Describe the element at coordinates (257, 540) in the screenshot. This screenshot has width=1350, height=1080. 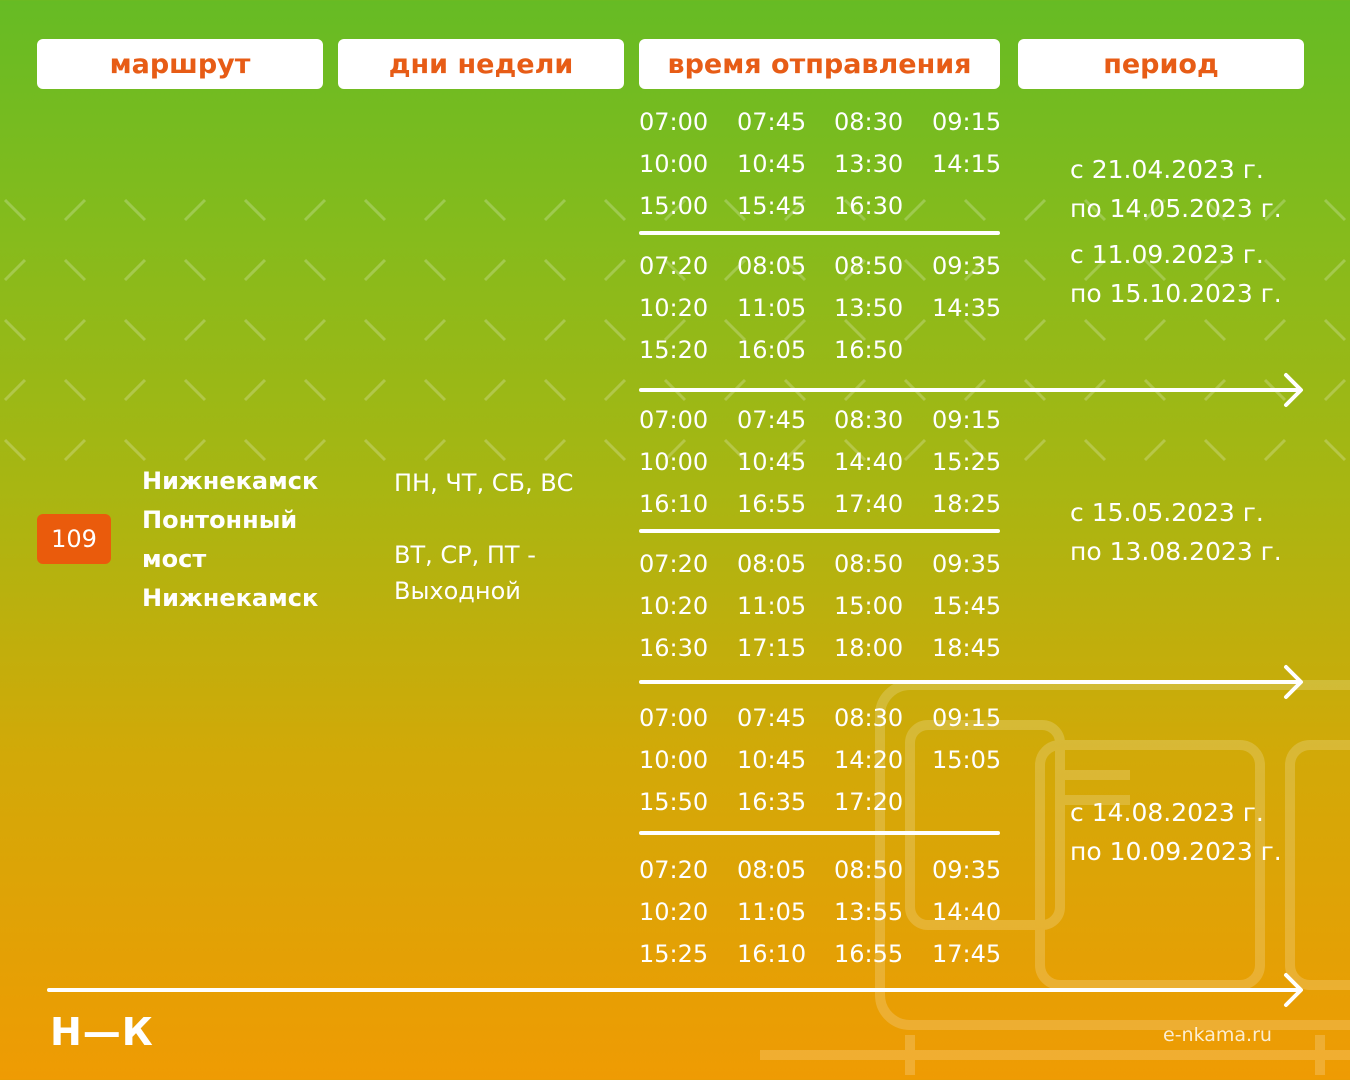
I see `route-stops: Нижнекамск Понтонный мост Нижнекамск` at that location.